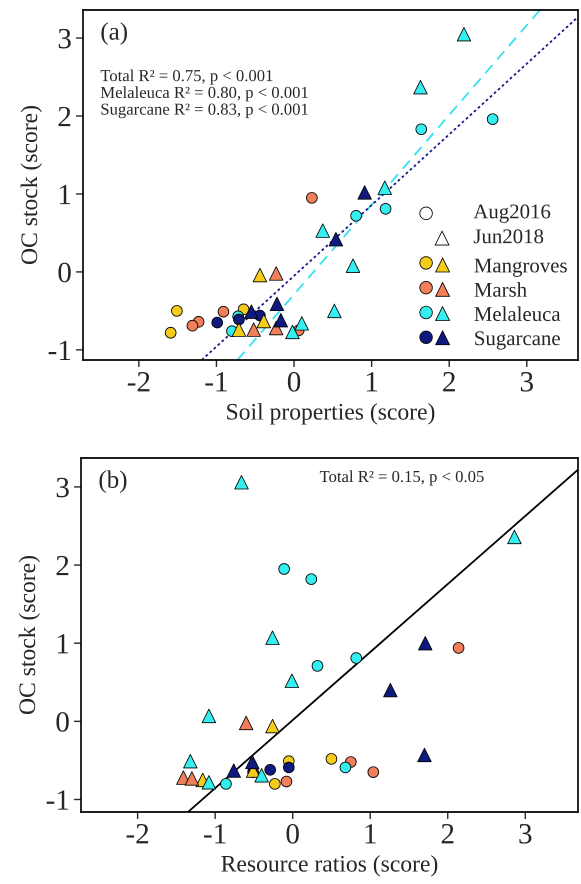 This screenshot has height=884, width=581. Describe the element at coordinates (402, 478) in the screenshot. I see `annotation: Total R² = 0.15, p < 0.05` at that location.